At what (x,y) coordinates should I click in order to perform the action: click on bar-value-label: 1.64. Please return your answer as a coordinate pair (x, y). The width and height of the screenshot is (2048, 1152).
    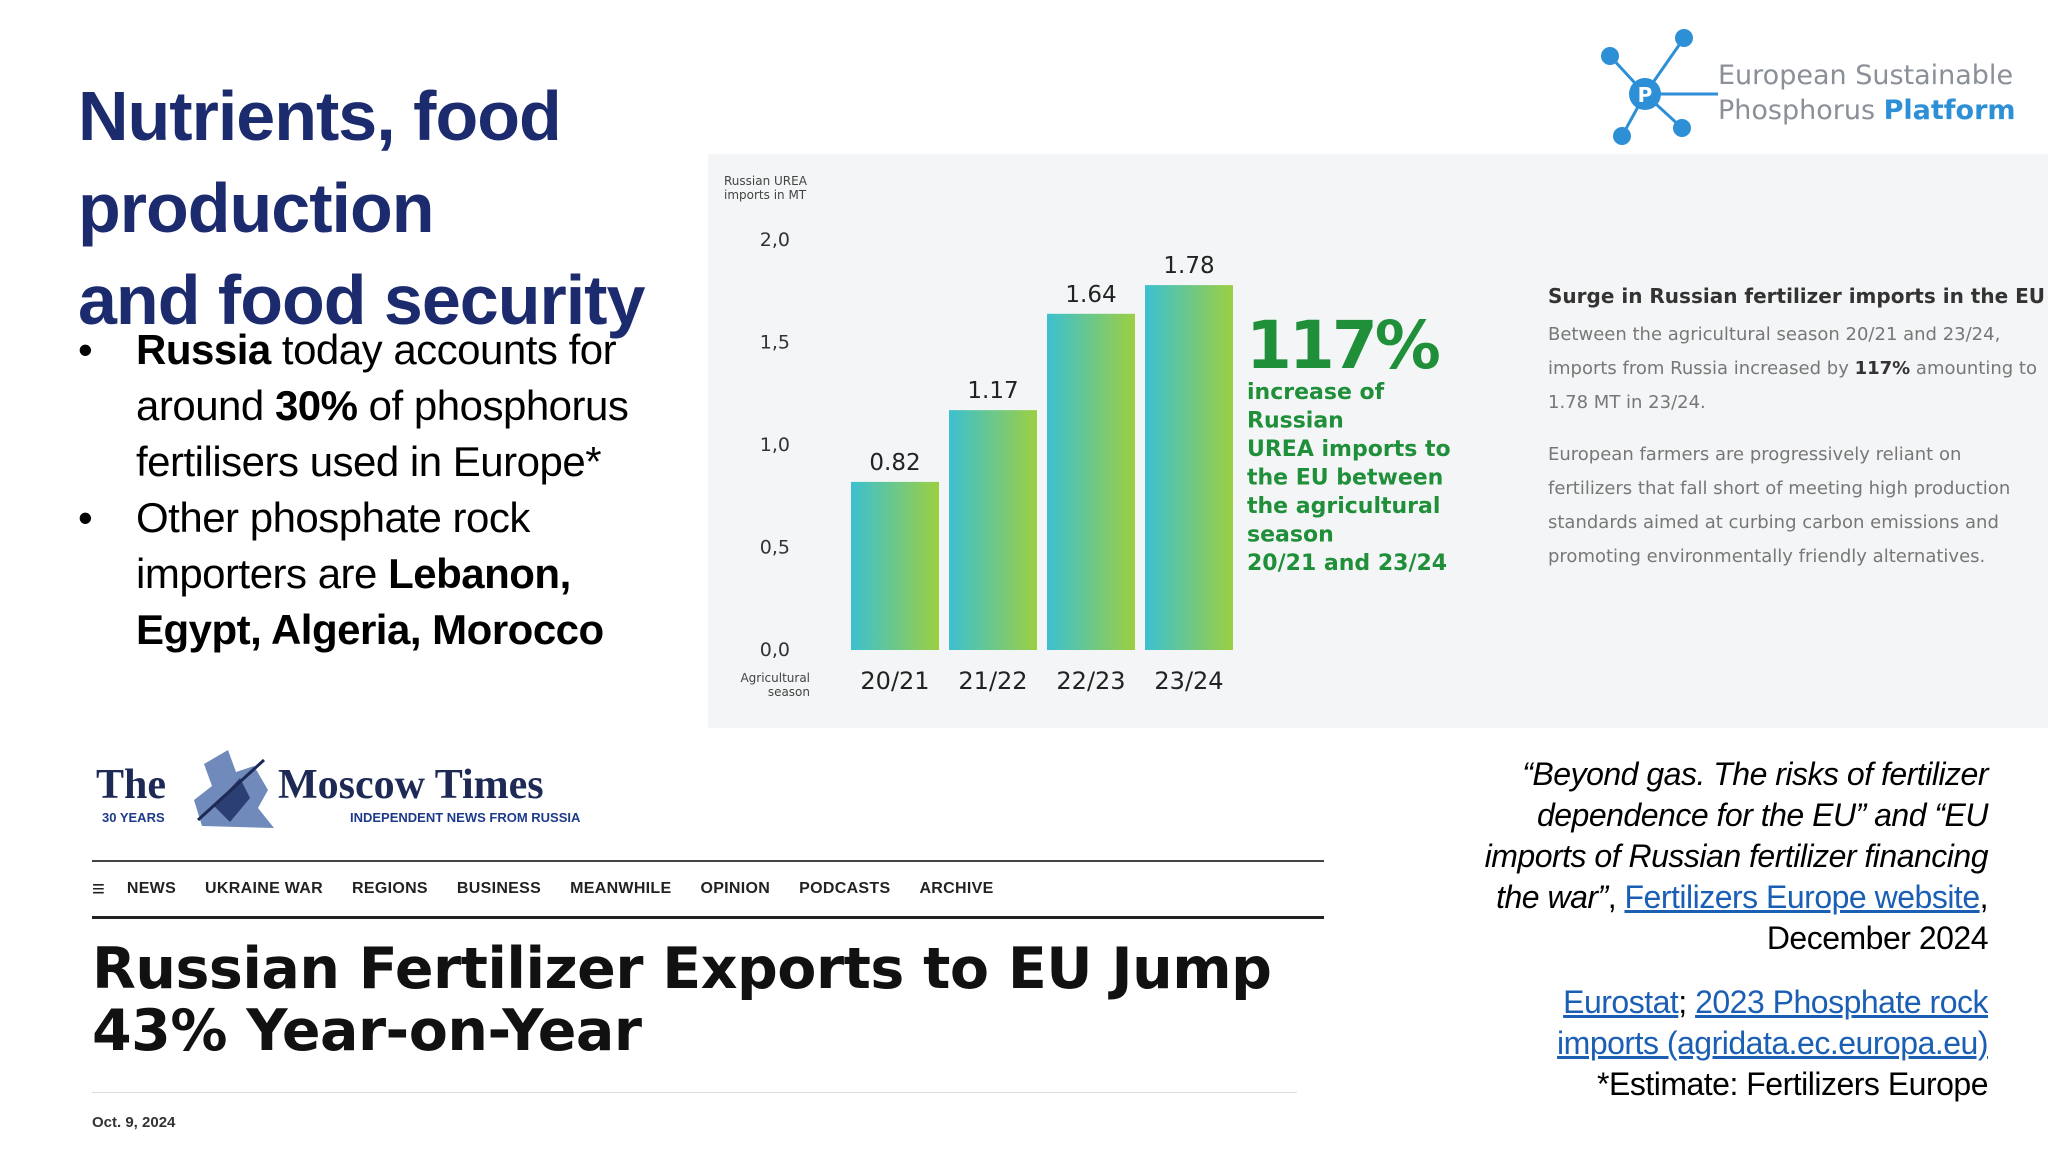
    Looking at the image, I should click on (1090, 295).